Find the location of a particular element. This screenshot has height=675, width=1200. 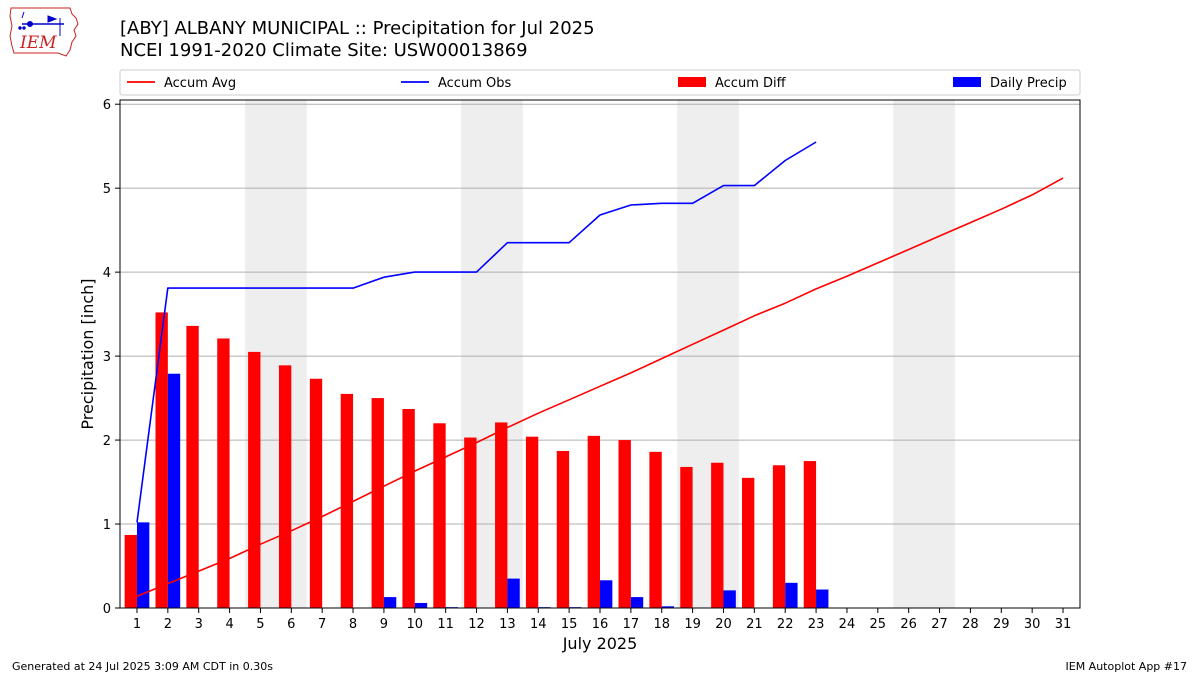

y-tick-label: 3 is located at coordinates (107, 357).